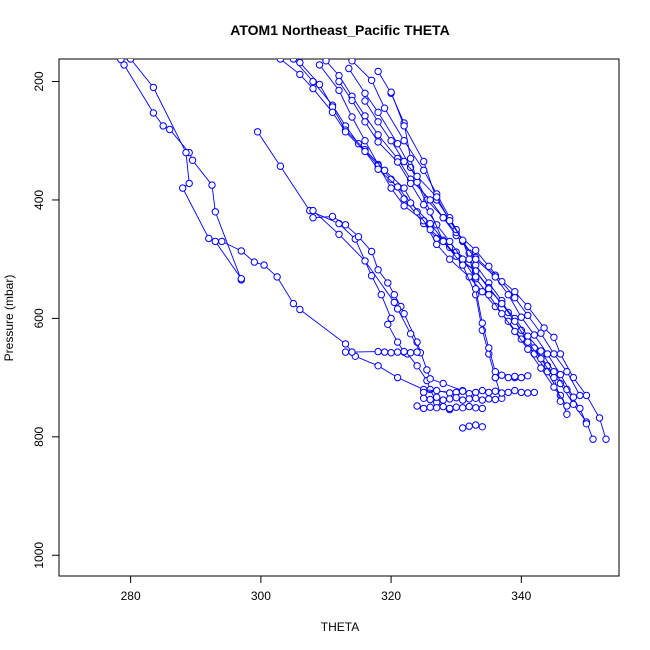  Describe the element at coordinates (39, 436) in the screenshot. I see `y-tick-label: 800` at that location.